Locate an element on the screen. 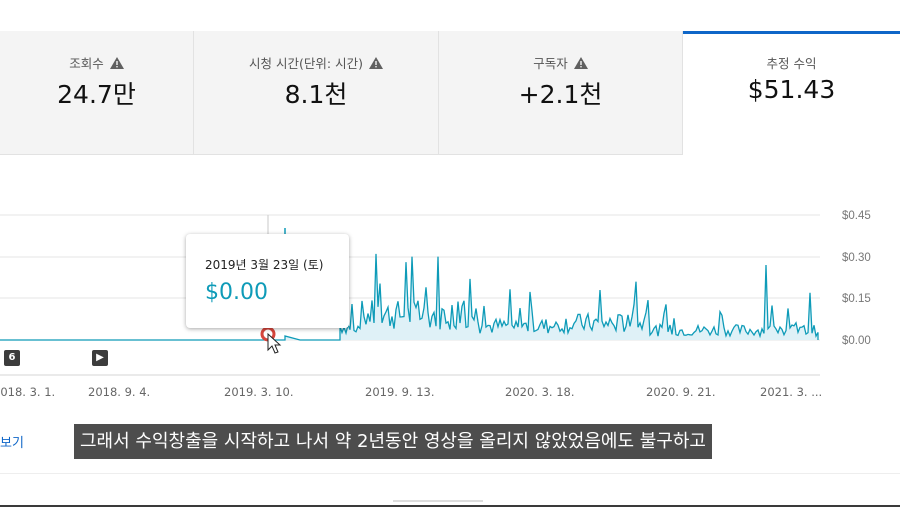  annotation-marker-count: 6 is located at coordinates (12, 358).